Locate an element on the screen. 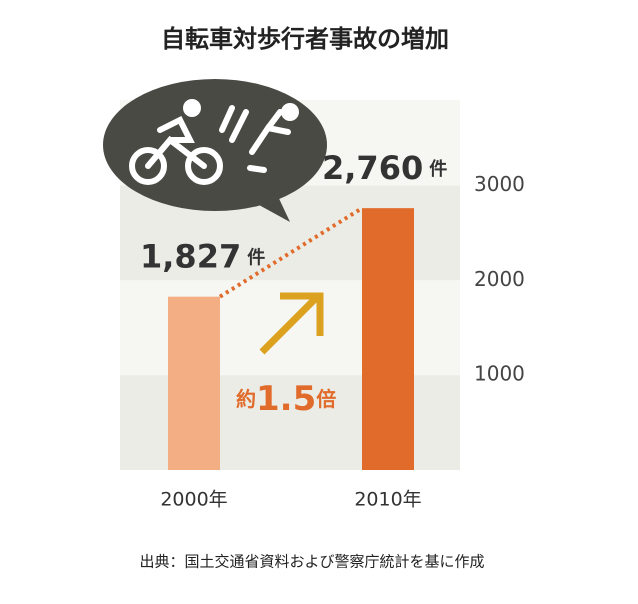  trend-arrow is located at coordinates (291, 323).